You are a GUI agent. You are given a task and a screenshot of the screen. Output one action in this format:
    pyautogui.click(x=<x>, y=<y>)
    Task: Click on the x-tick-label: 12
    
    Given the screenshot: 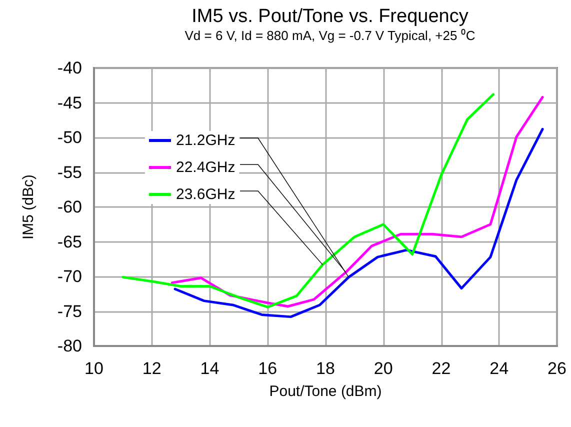 What is the action you would take?
    pyautogui.click(x=152, y=368)
    